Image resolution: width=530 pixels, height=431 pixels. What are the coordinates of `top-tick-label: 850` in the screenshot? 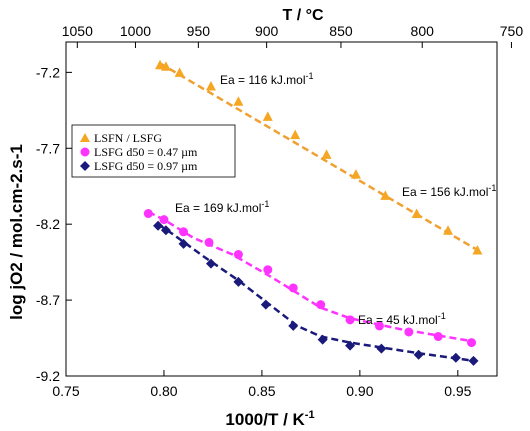 It's located at (341, 31).